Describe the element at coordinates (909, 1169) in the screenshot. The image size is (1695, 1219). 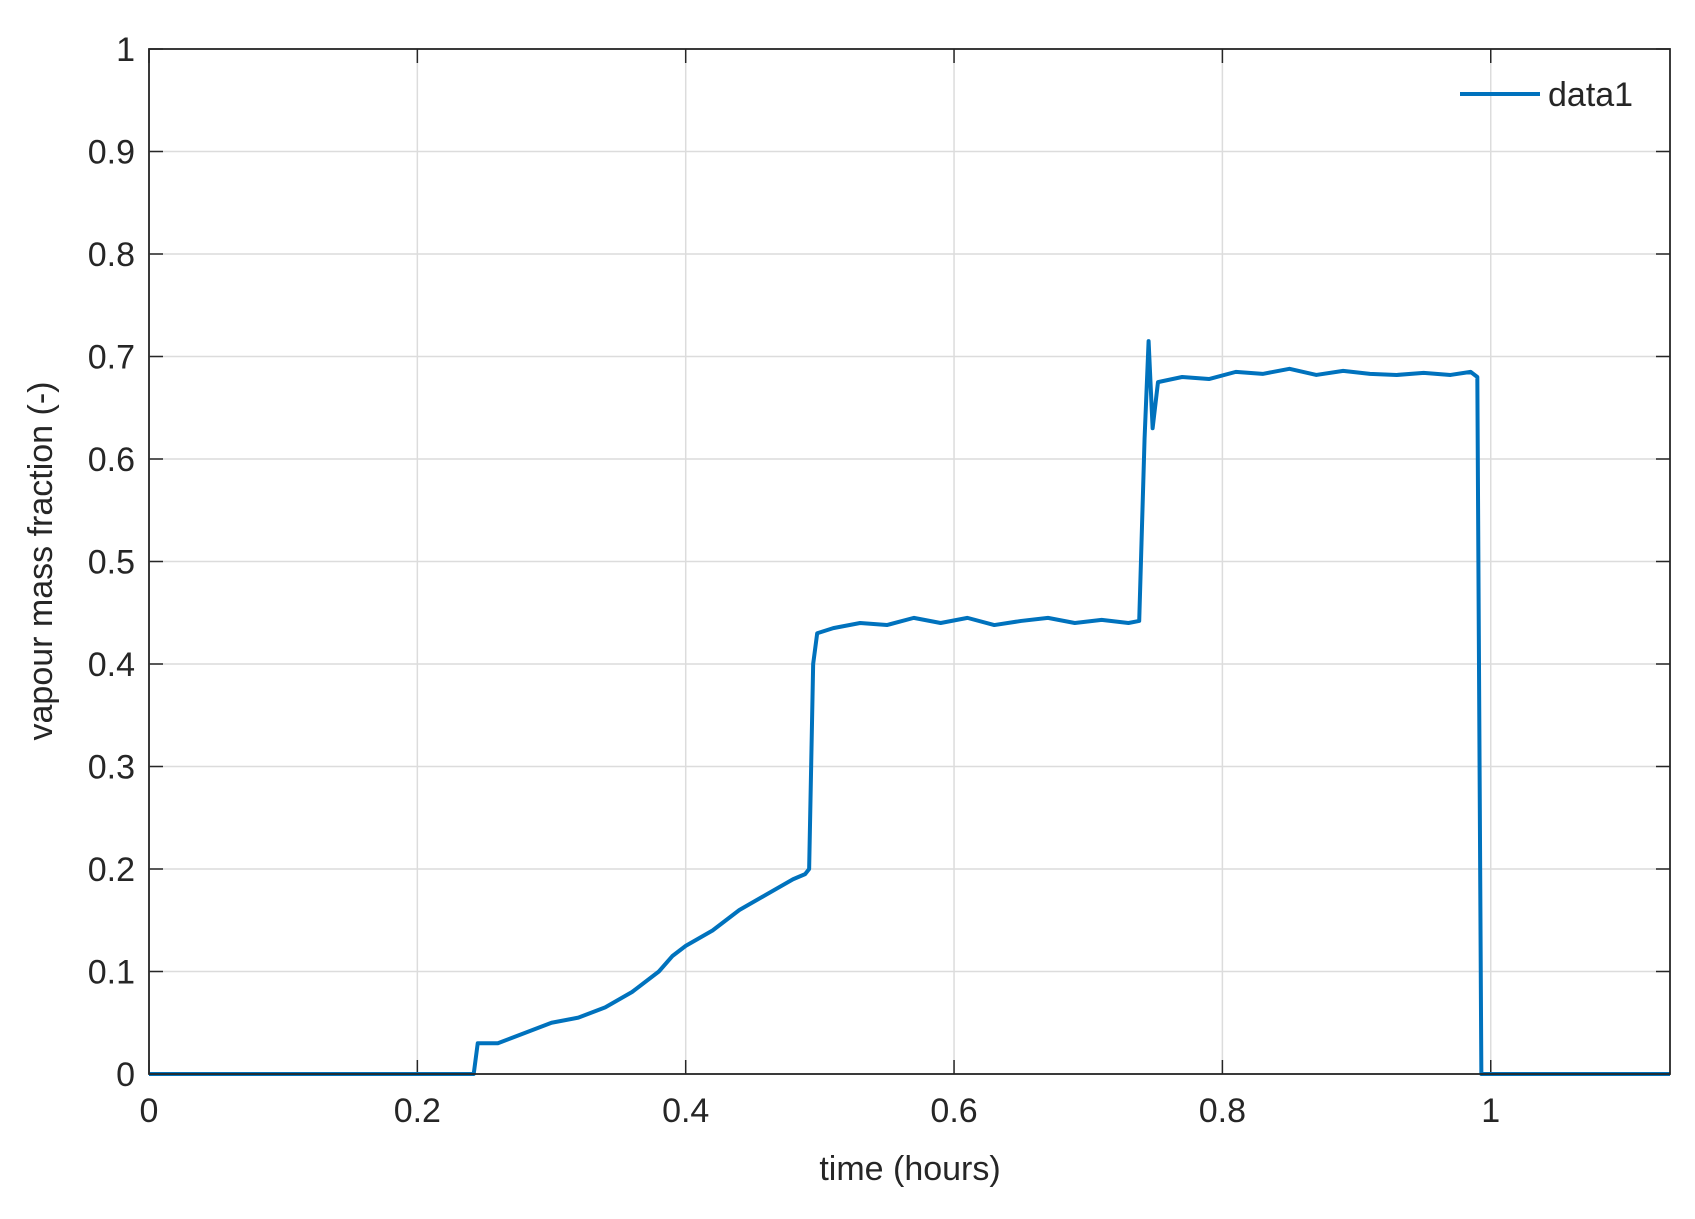
I see `x-axis-label: time (hours)` at that location.